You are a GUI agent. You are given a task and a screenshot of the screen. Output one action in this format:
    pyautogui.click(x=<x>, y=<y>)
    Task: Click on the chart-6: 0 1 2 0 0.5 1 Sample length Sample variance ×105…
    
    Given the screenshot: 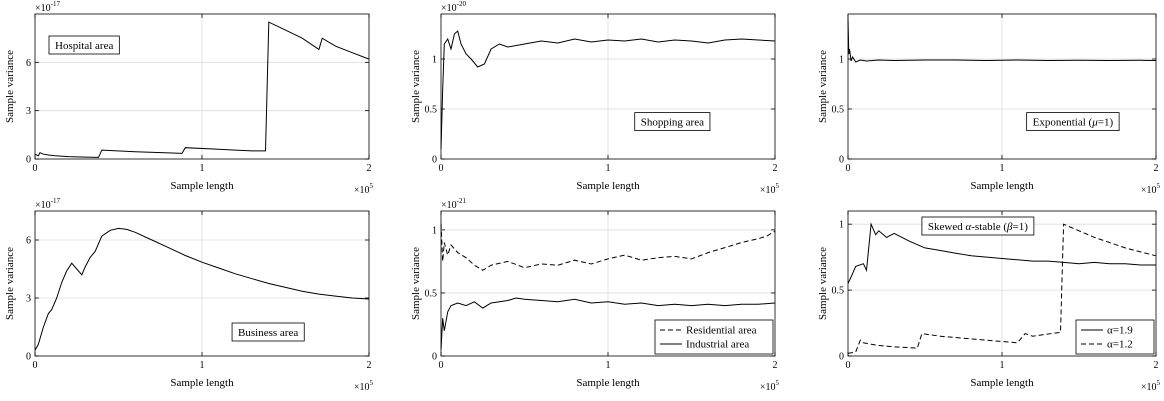 What is the action you would take?
    pyautogui.click(x=989, y=301)
    